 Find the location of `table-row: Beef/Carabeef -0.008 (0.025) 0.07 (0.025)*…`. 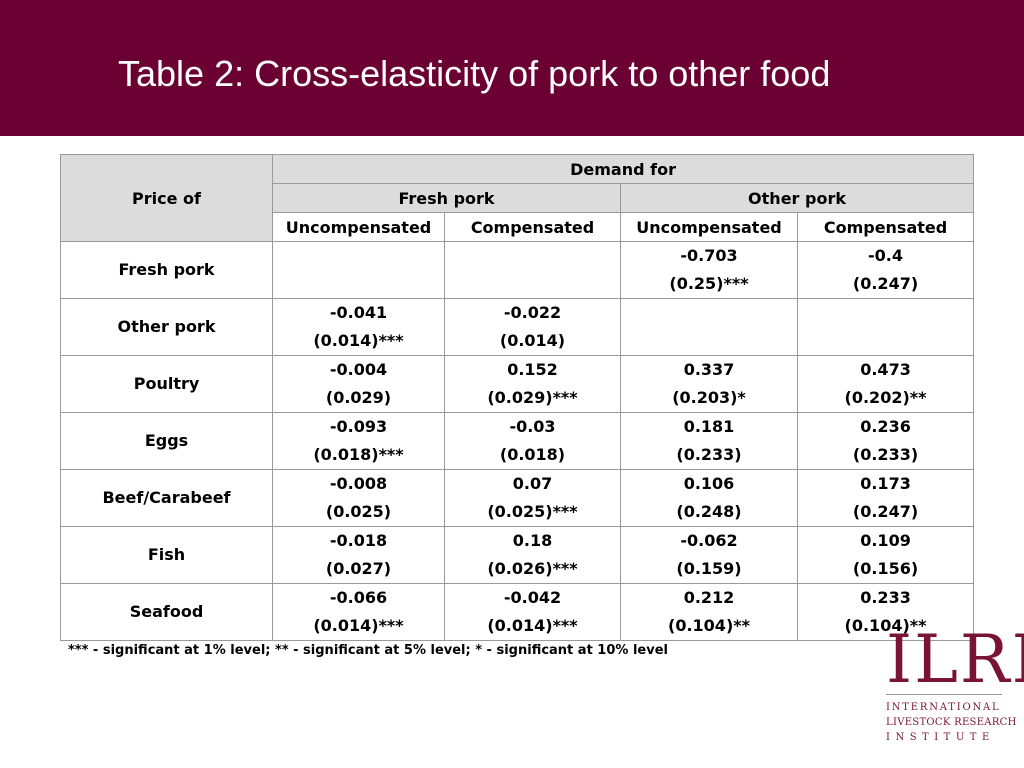

table-row: Beef/Carabeef -0.008 (0.025) 0.07 (0.025)*… is located at coordinates (517, 498).